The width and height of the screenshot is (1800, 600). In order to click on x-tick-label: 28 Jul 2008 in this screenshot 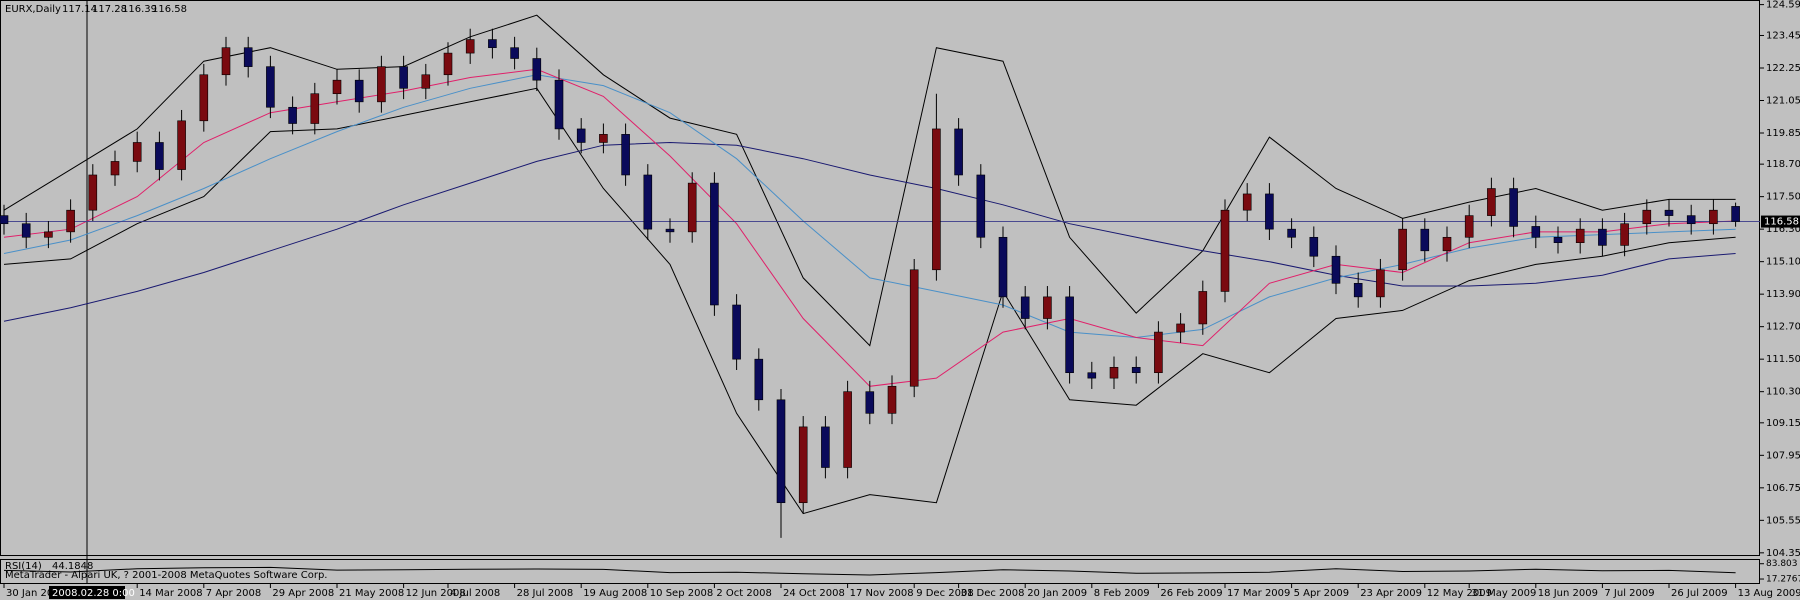, I will do `click(545, 593)`.